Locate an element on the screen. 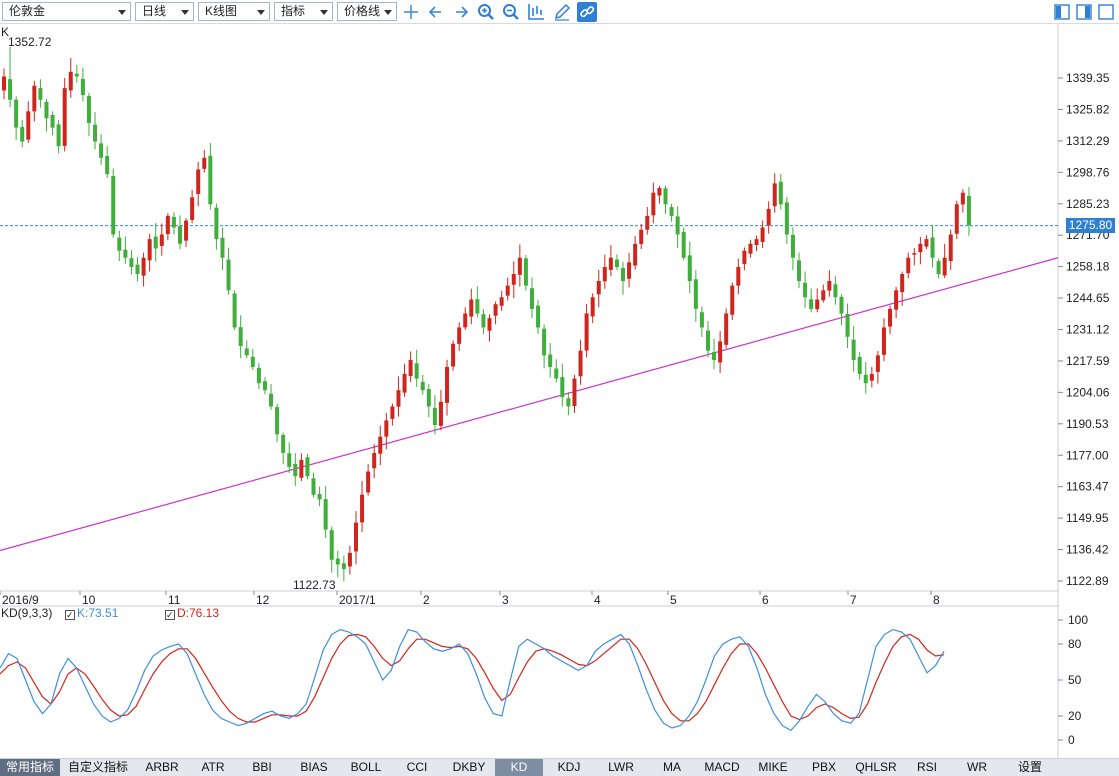 This screenshot has height=776, width=1119. date-tick-label: 12 is located at coordinates (263, 600).